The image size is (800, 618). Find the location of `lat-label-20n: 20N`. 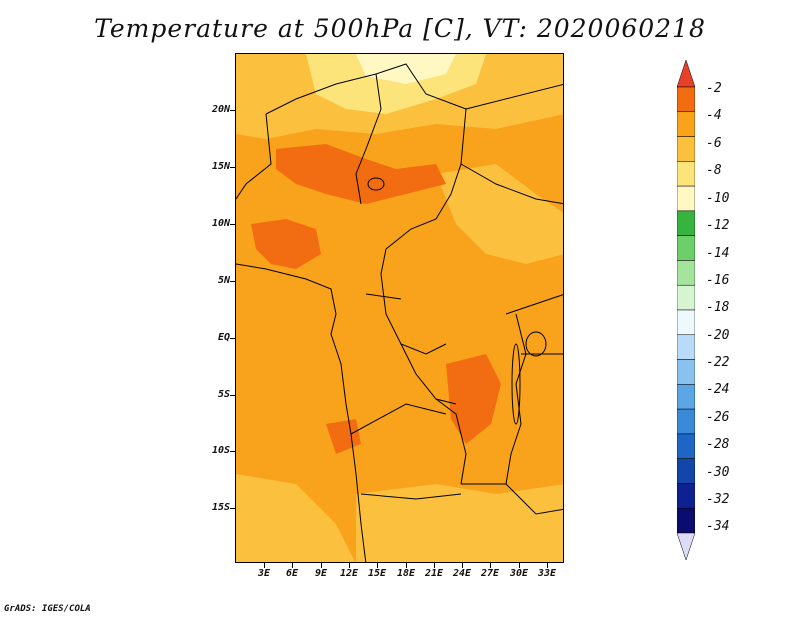

lat-label-20n: 20N is located at coordinates (220, 109).